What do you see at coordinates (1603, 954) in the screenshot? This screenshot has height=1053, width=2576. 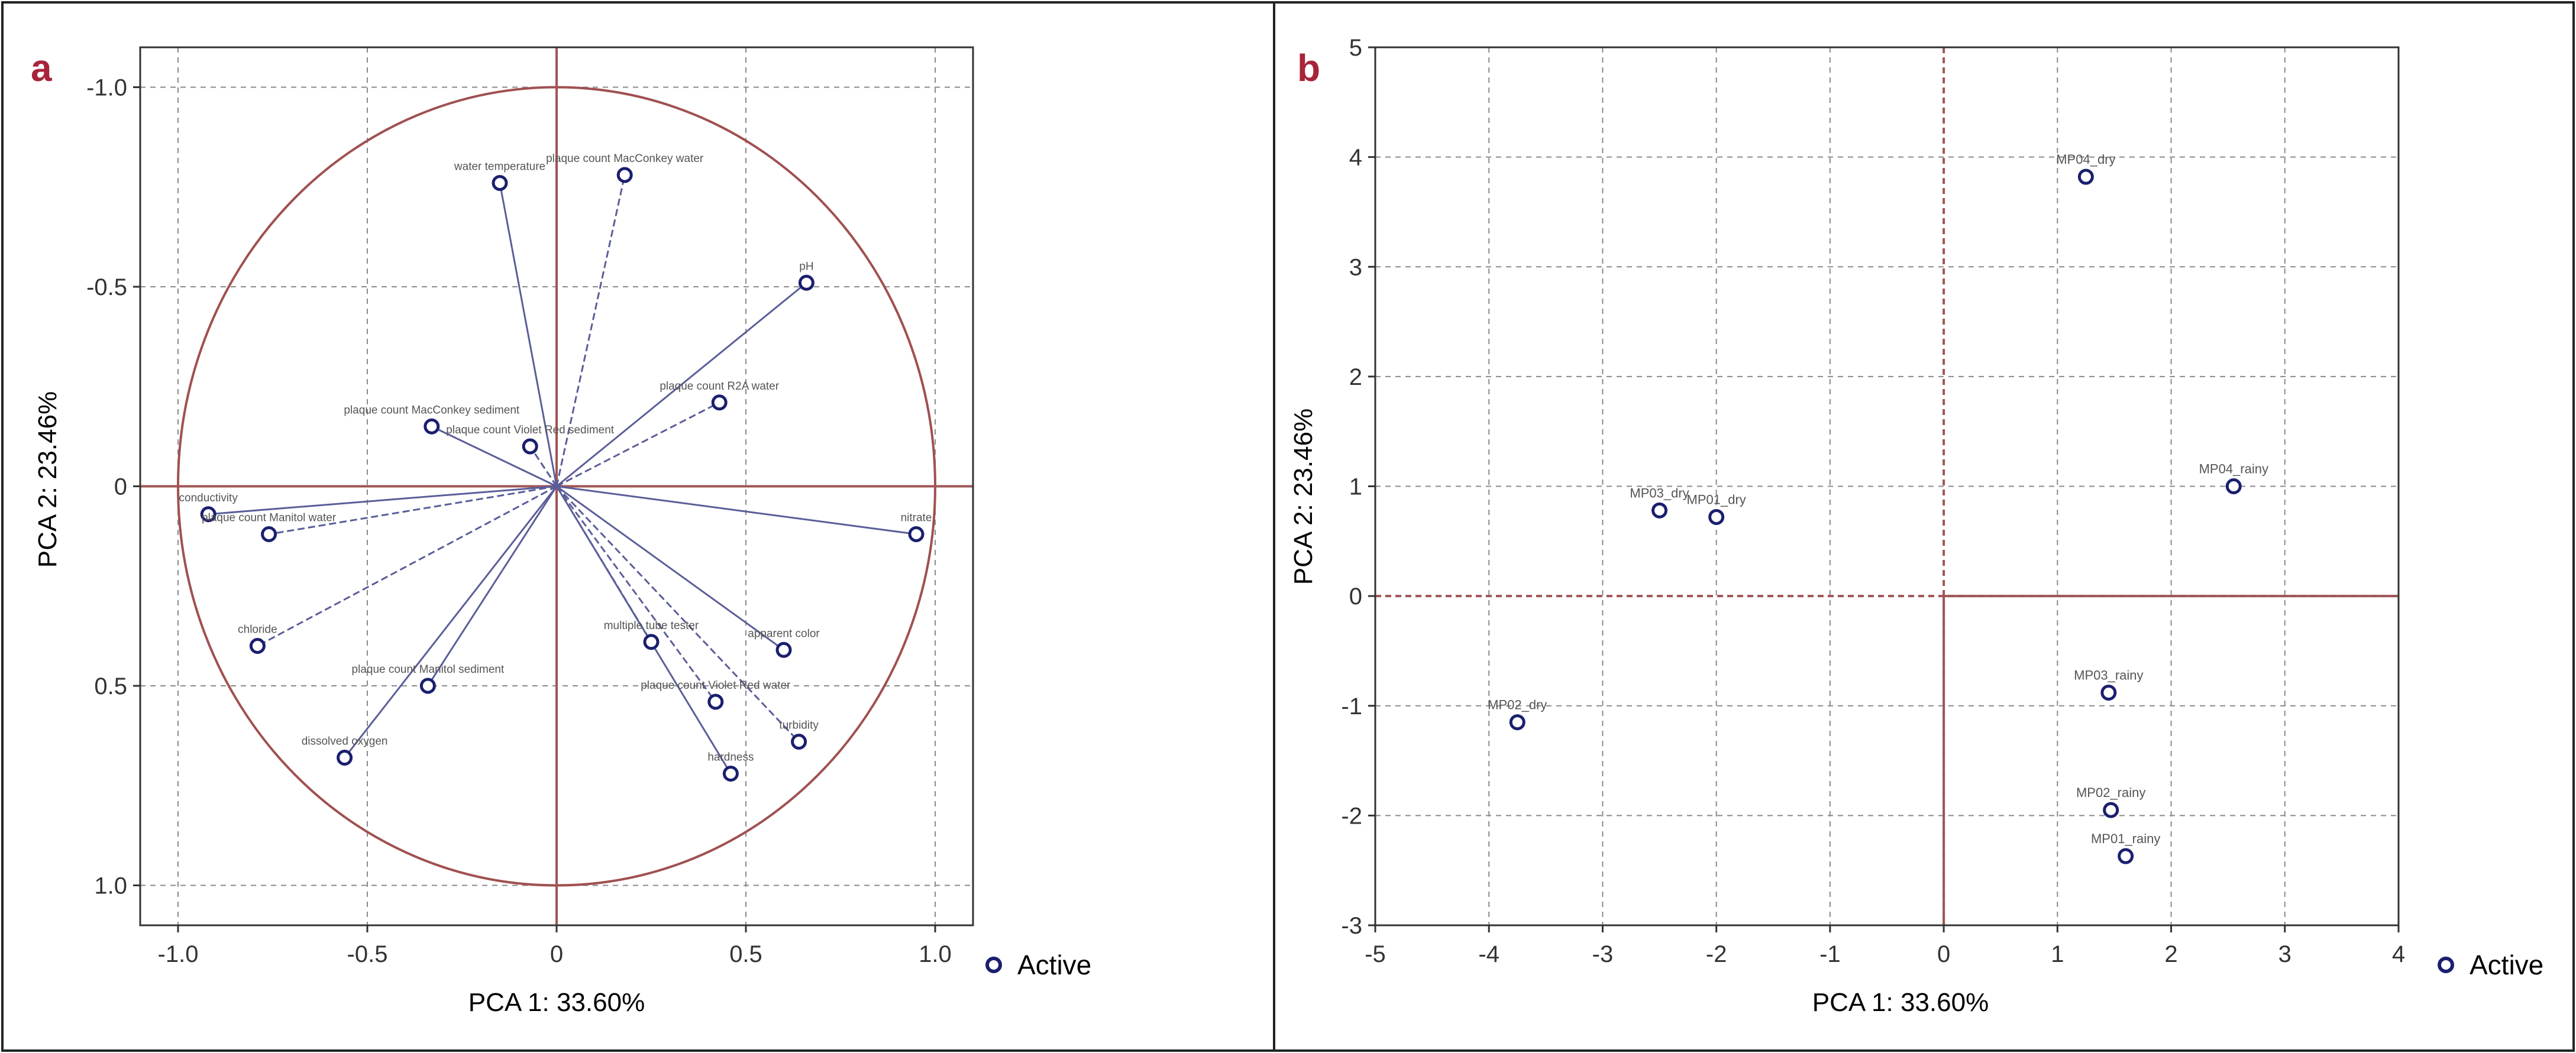 I see `x-tick-label: -3` at bounding box center [1603, 954].